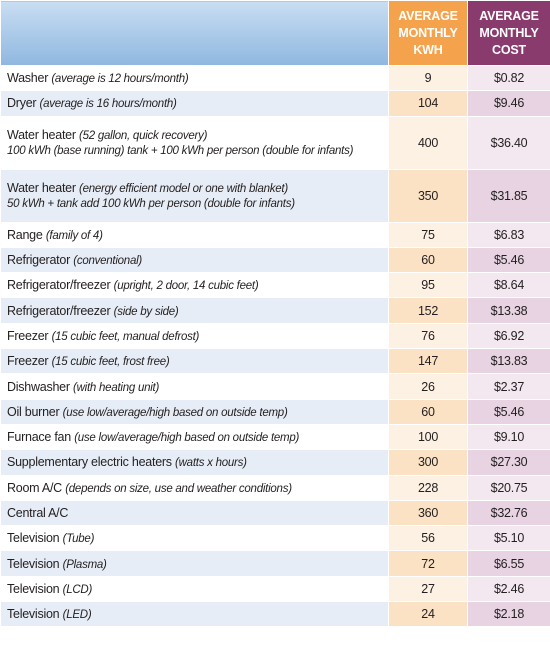 The image size is (550, 647). I want to click on appliance-label: Room A/C, so click(34, 487).